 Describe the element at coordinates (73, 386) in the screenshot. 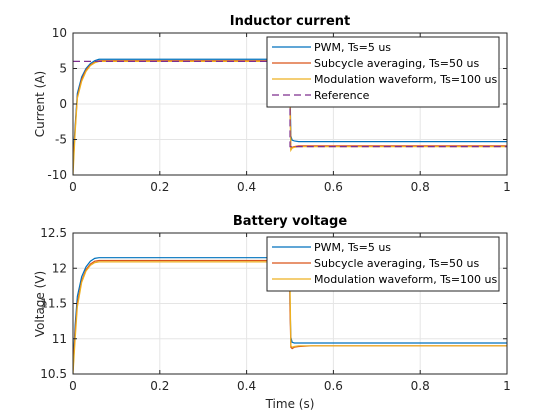

I see `battery-voltage-x-tick-label: 0` at that location.